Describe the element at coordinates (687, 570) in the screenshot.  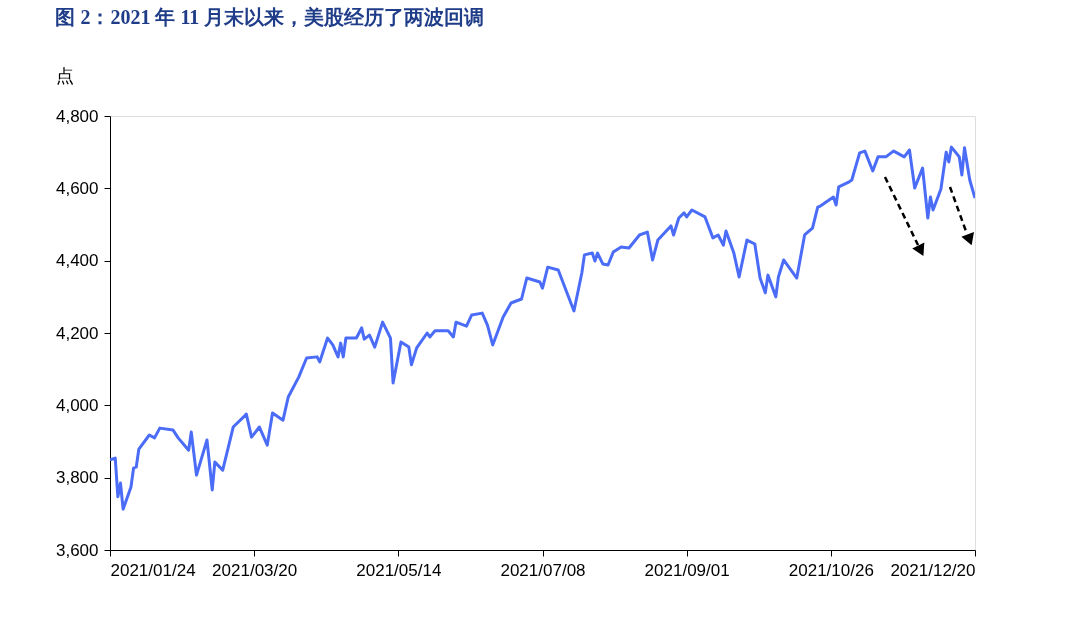
I see `x-tick-label: 2021/09/01` at that location.